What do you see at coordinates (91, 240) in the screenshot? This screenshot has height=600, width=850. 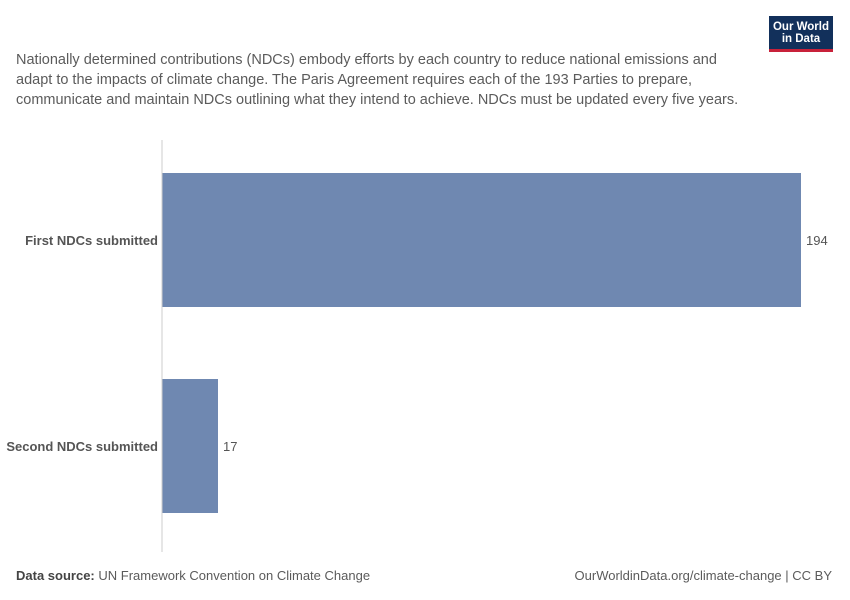 I see `category-label: First NDCs submitted` at bounding box center [91, 240].